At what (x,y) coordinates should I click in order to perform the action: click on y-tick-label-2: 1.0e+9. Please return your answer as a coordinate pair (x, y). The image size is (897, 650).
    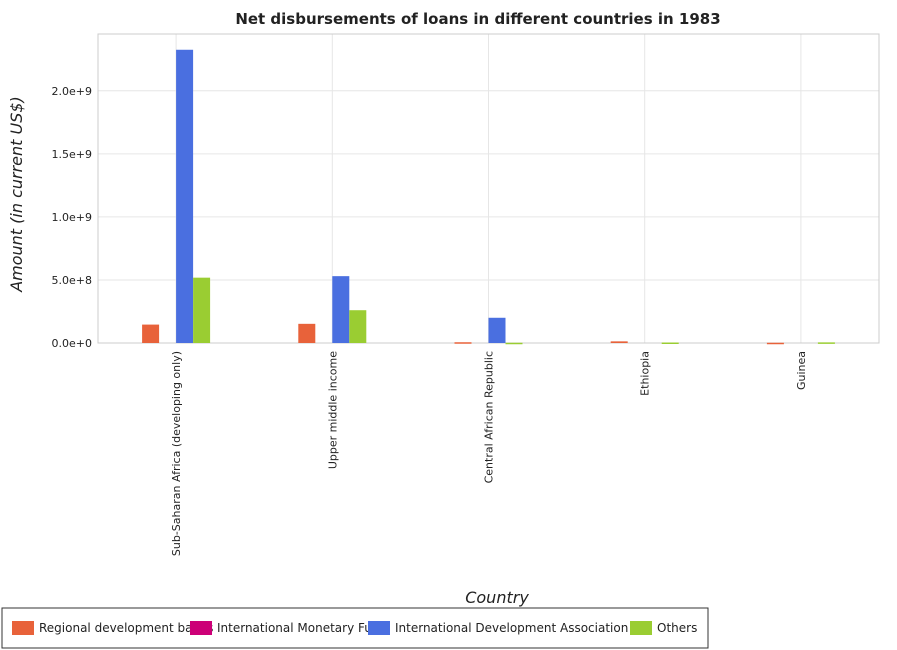
    Looking at the image, I should click on (72, 217).